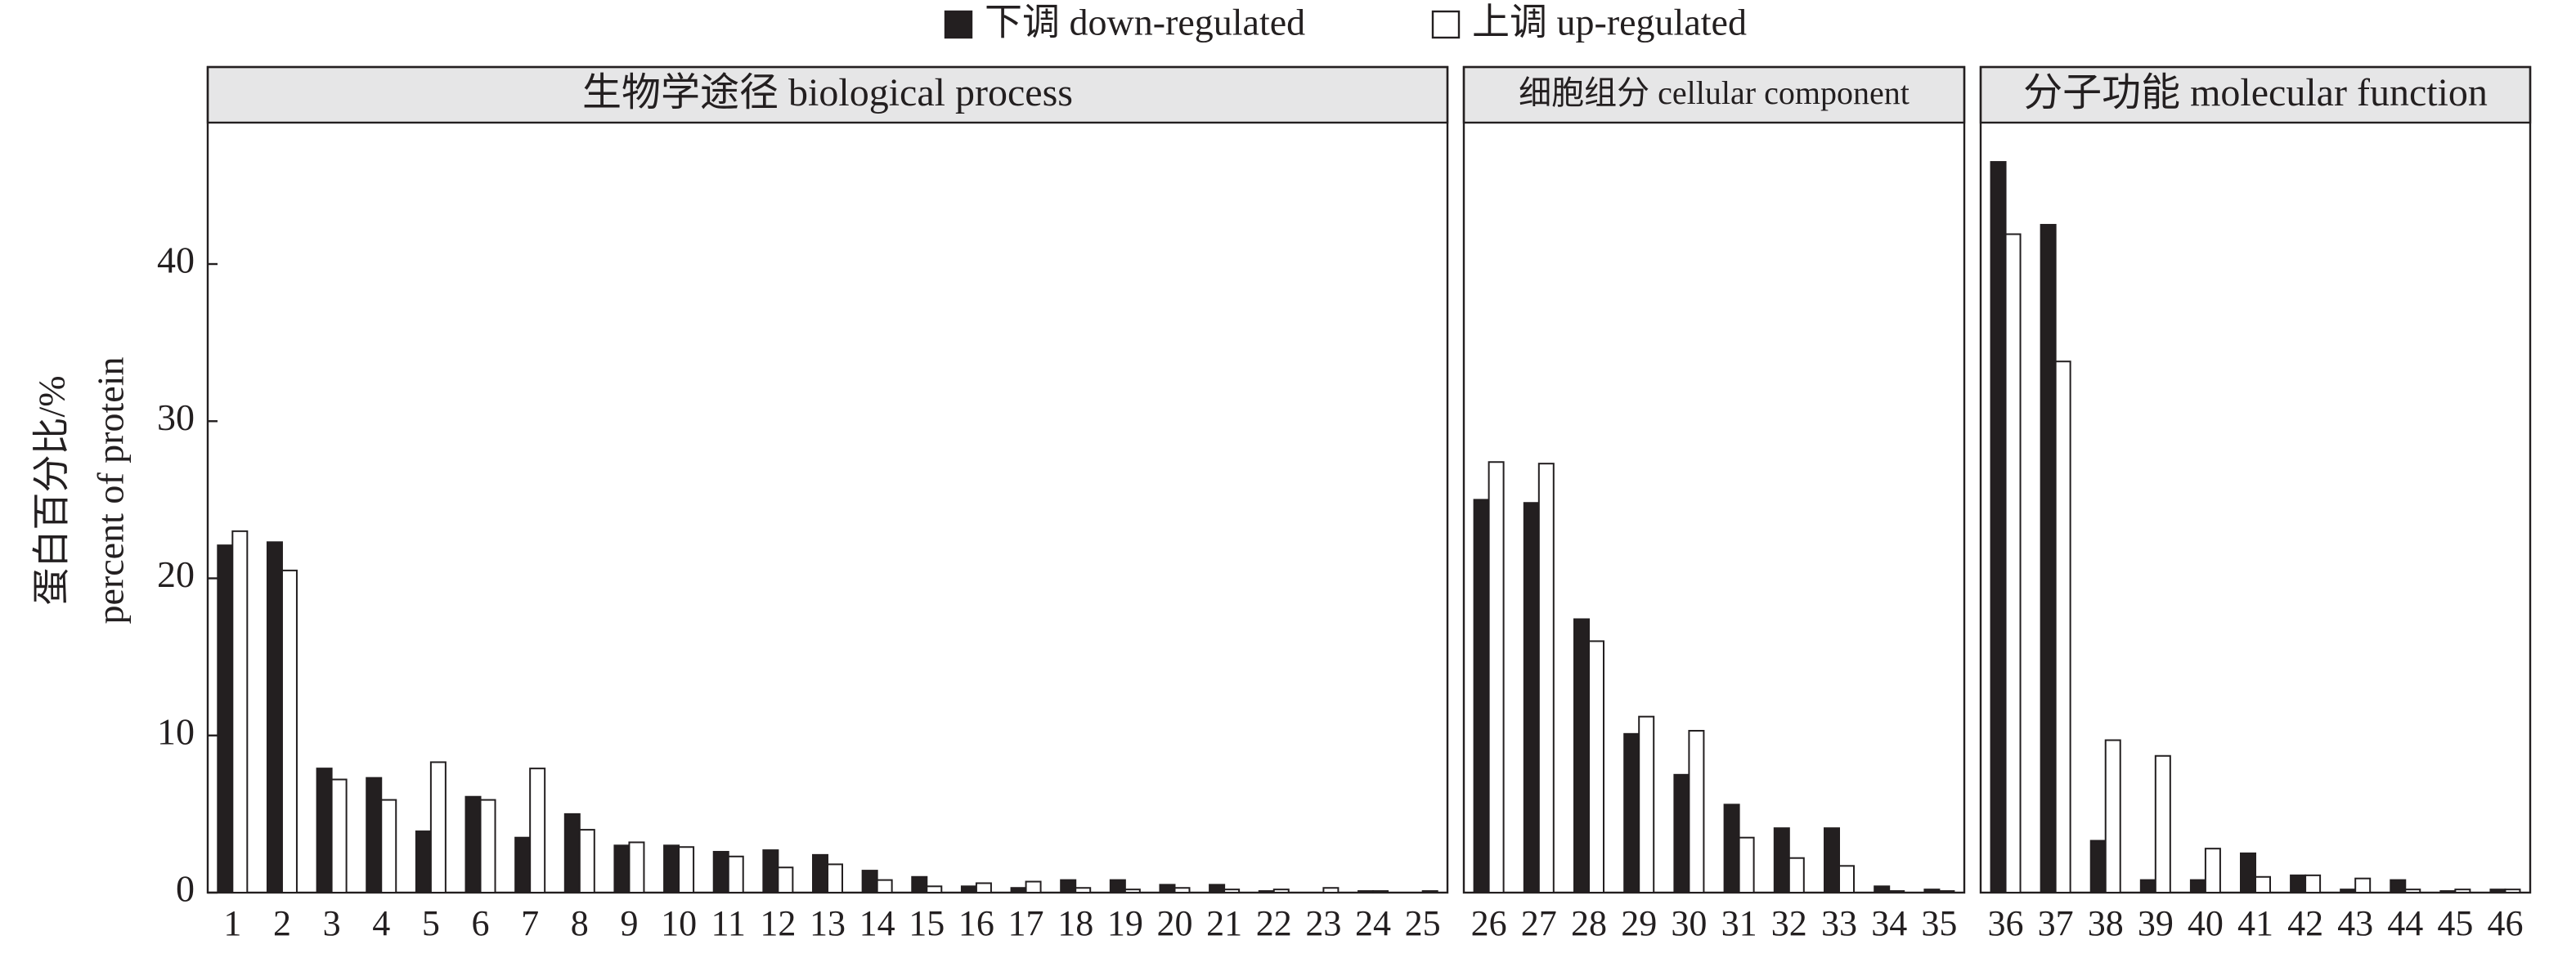 This screenshot has width=2576, height=958. Describe the element at coordinates (2255, 923) in the screenshot. I see `x-tick-label: 41` at that location.